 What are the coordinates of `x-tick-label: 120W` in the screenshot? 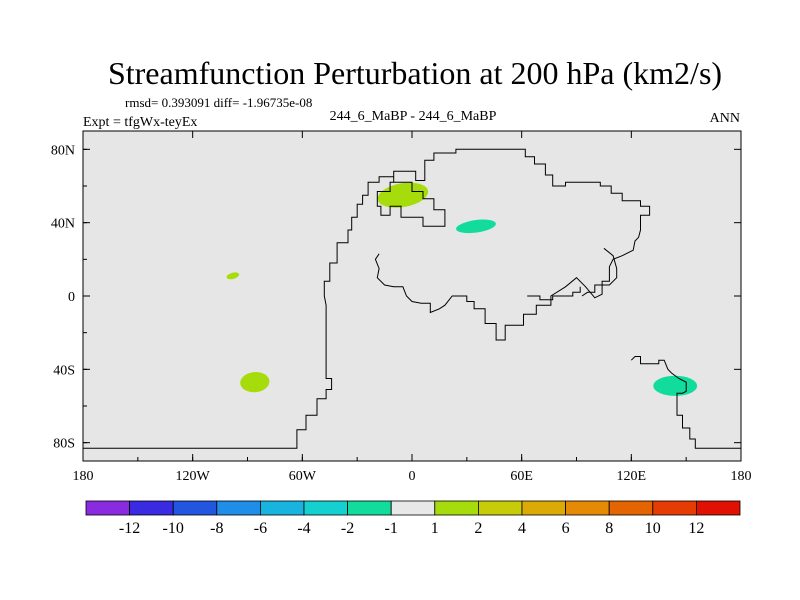 It's located at (193, 476).